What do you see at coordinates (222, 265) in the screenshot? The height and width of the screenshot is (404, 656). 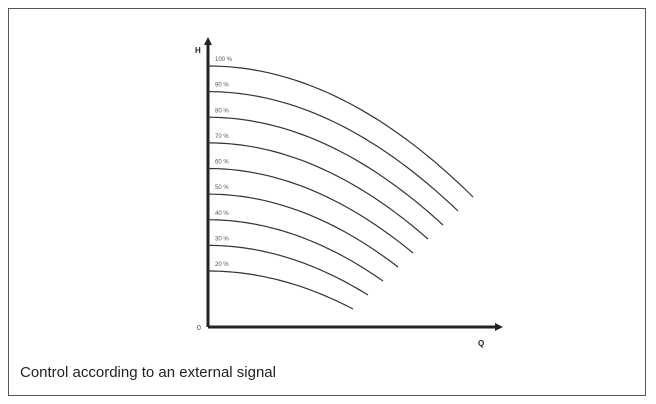 I see `speed-curve-label: 20 %` at bounding box center [222, 265].